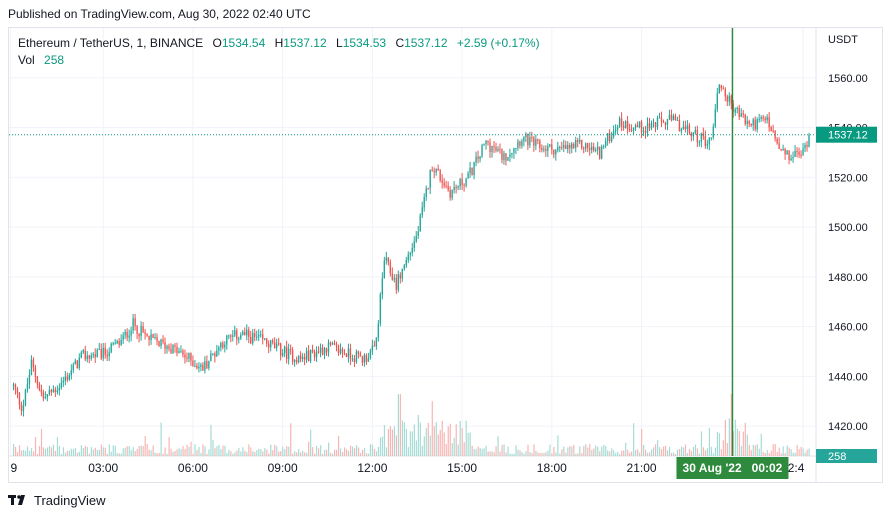  Describe the element at coordinates (16, 500) in the screenshot. I see `tradingview-logo-icon` at that location.